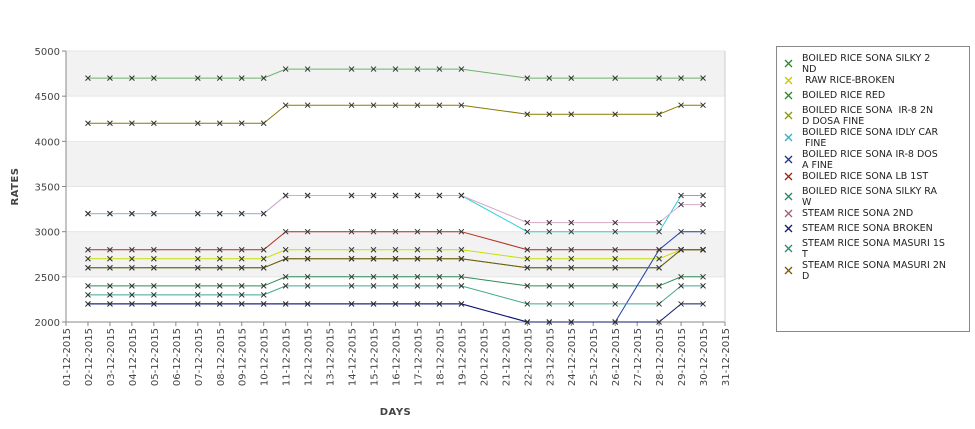  I want to click on x-tick-label: 31-12-2015, so click(726, 357).